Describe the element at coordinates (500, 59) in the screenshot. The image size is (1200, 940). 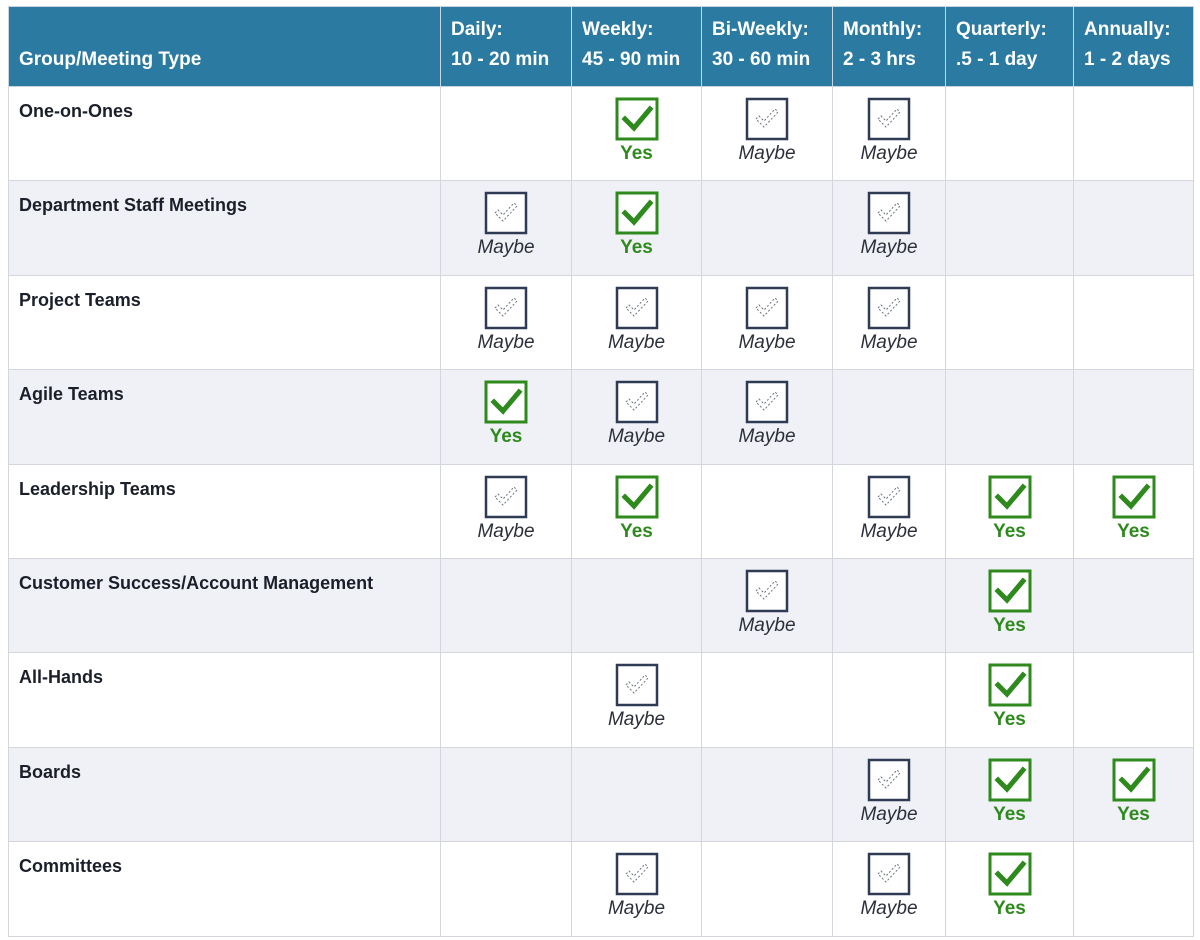
I see `header-line: 10 - 20 min` at that location.